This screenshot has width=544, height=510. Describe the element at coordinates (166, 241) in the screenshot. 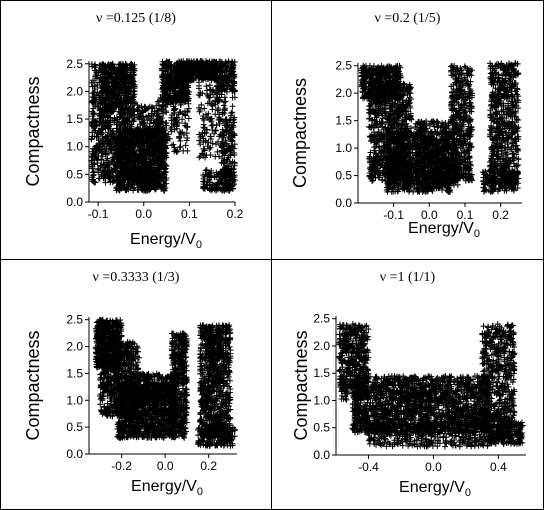

I see `x-axis-label: Energy/V0` at that location.